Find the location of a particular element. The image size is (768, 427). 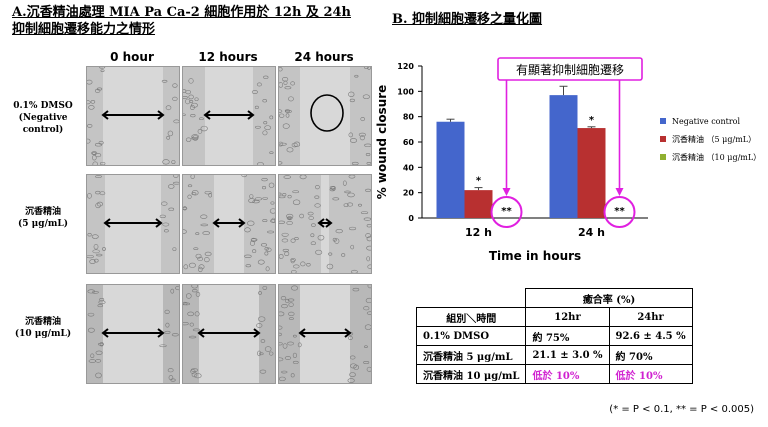

table-row: 沉香精油 10 μg/mL 低於 10% 低於 10% is located at coordinates (554, 374).